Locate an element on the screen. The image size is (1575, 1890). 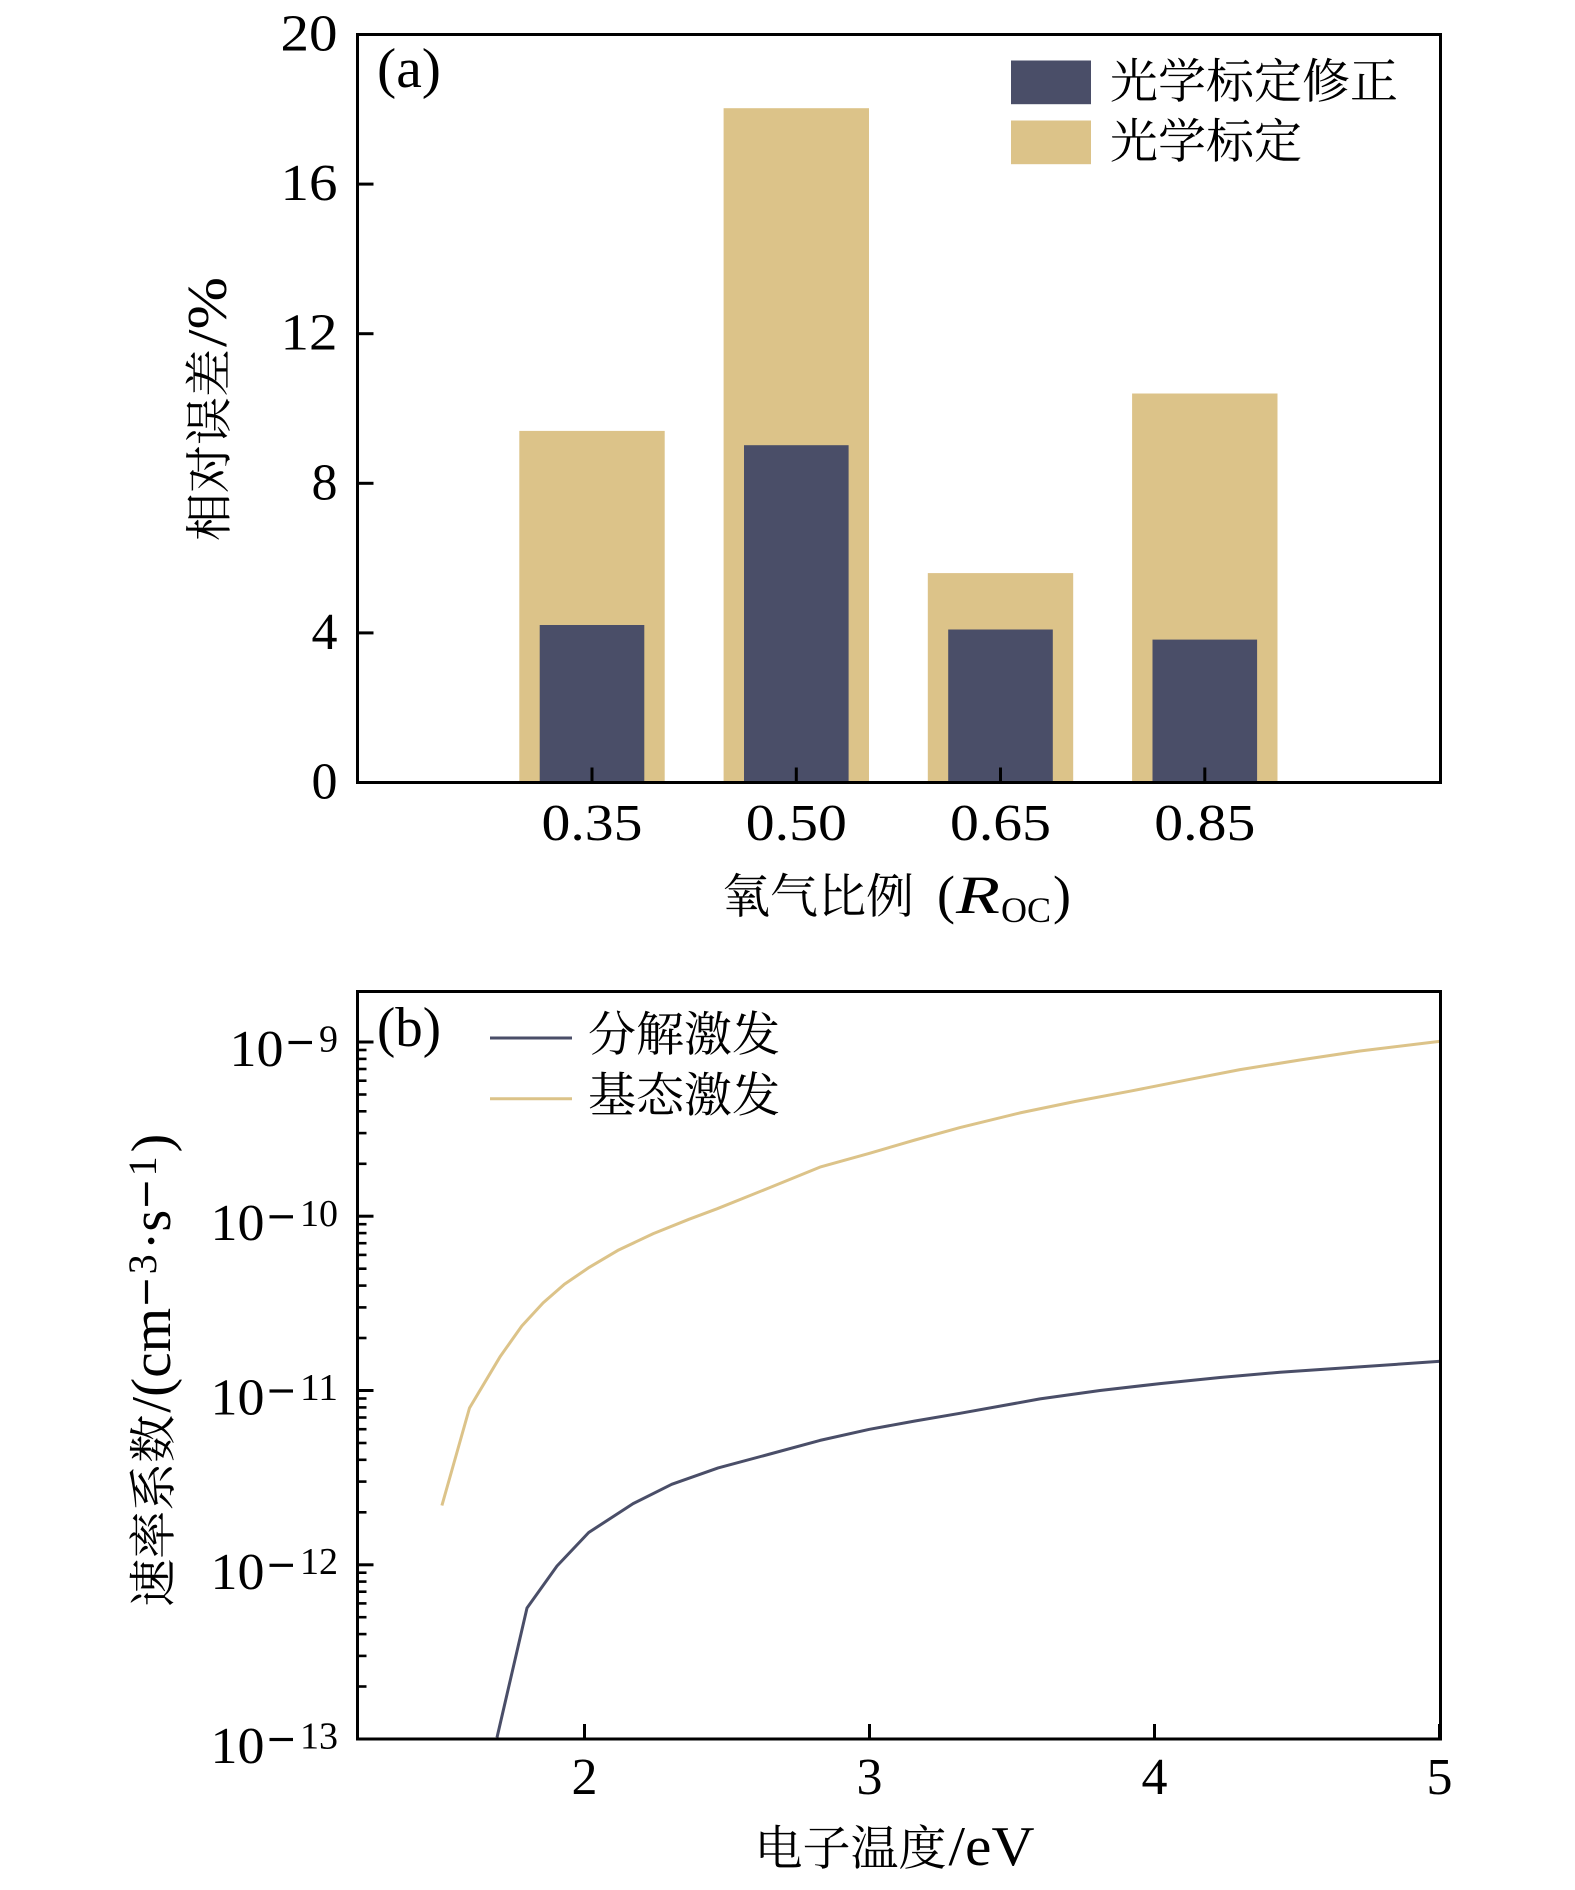
svg-text: 11 is located at coordinates (319, 1388).